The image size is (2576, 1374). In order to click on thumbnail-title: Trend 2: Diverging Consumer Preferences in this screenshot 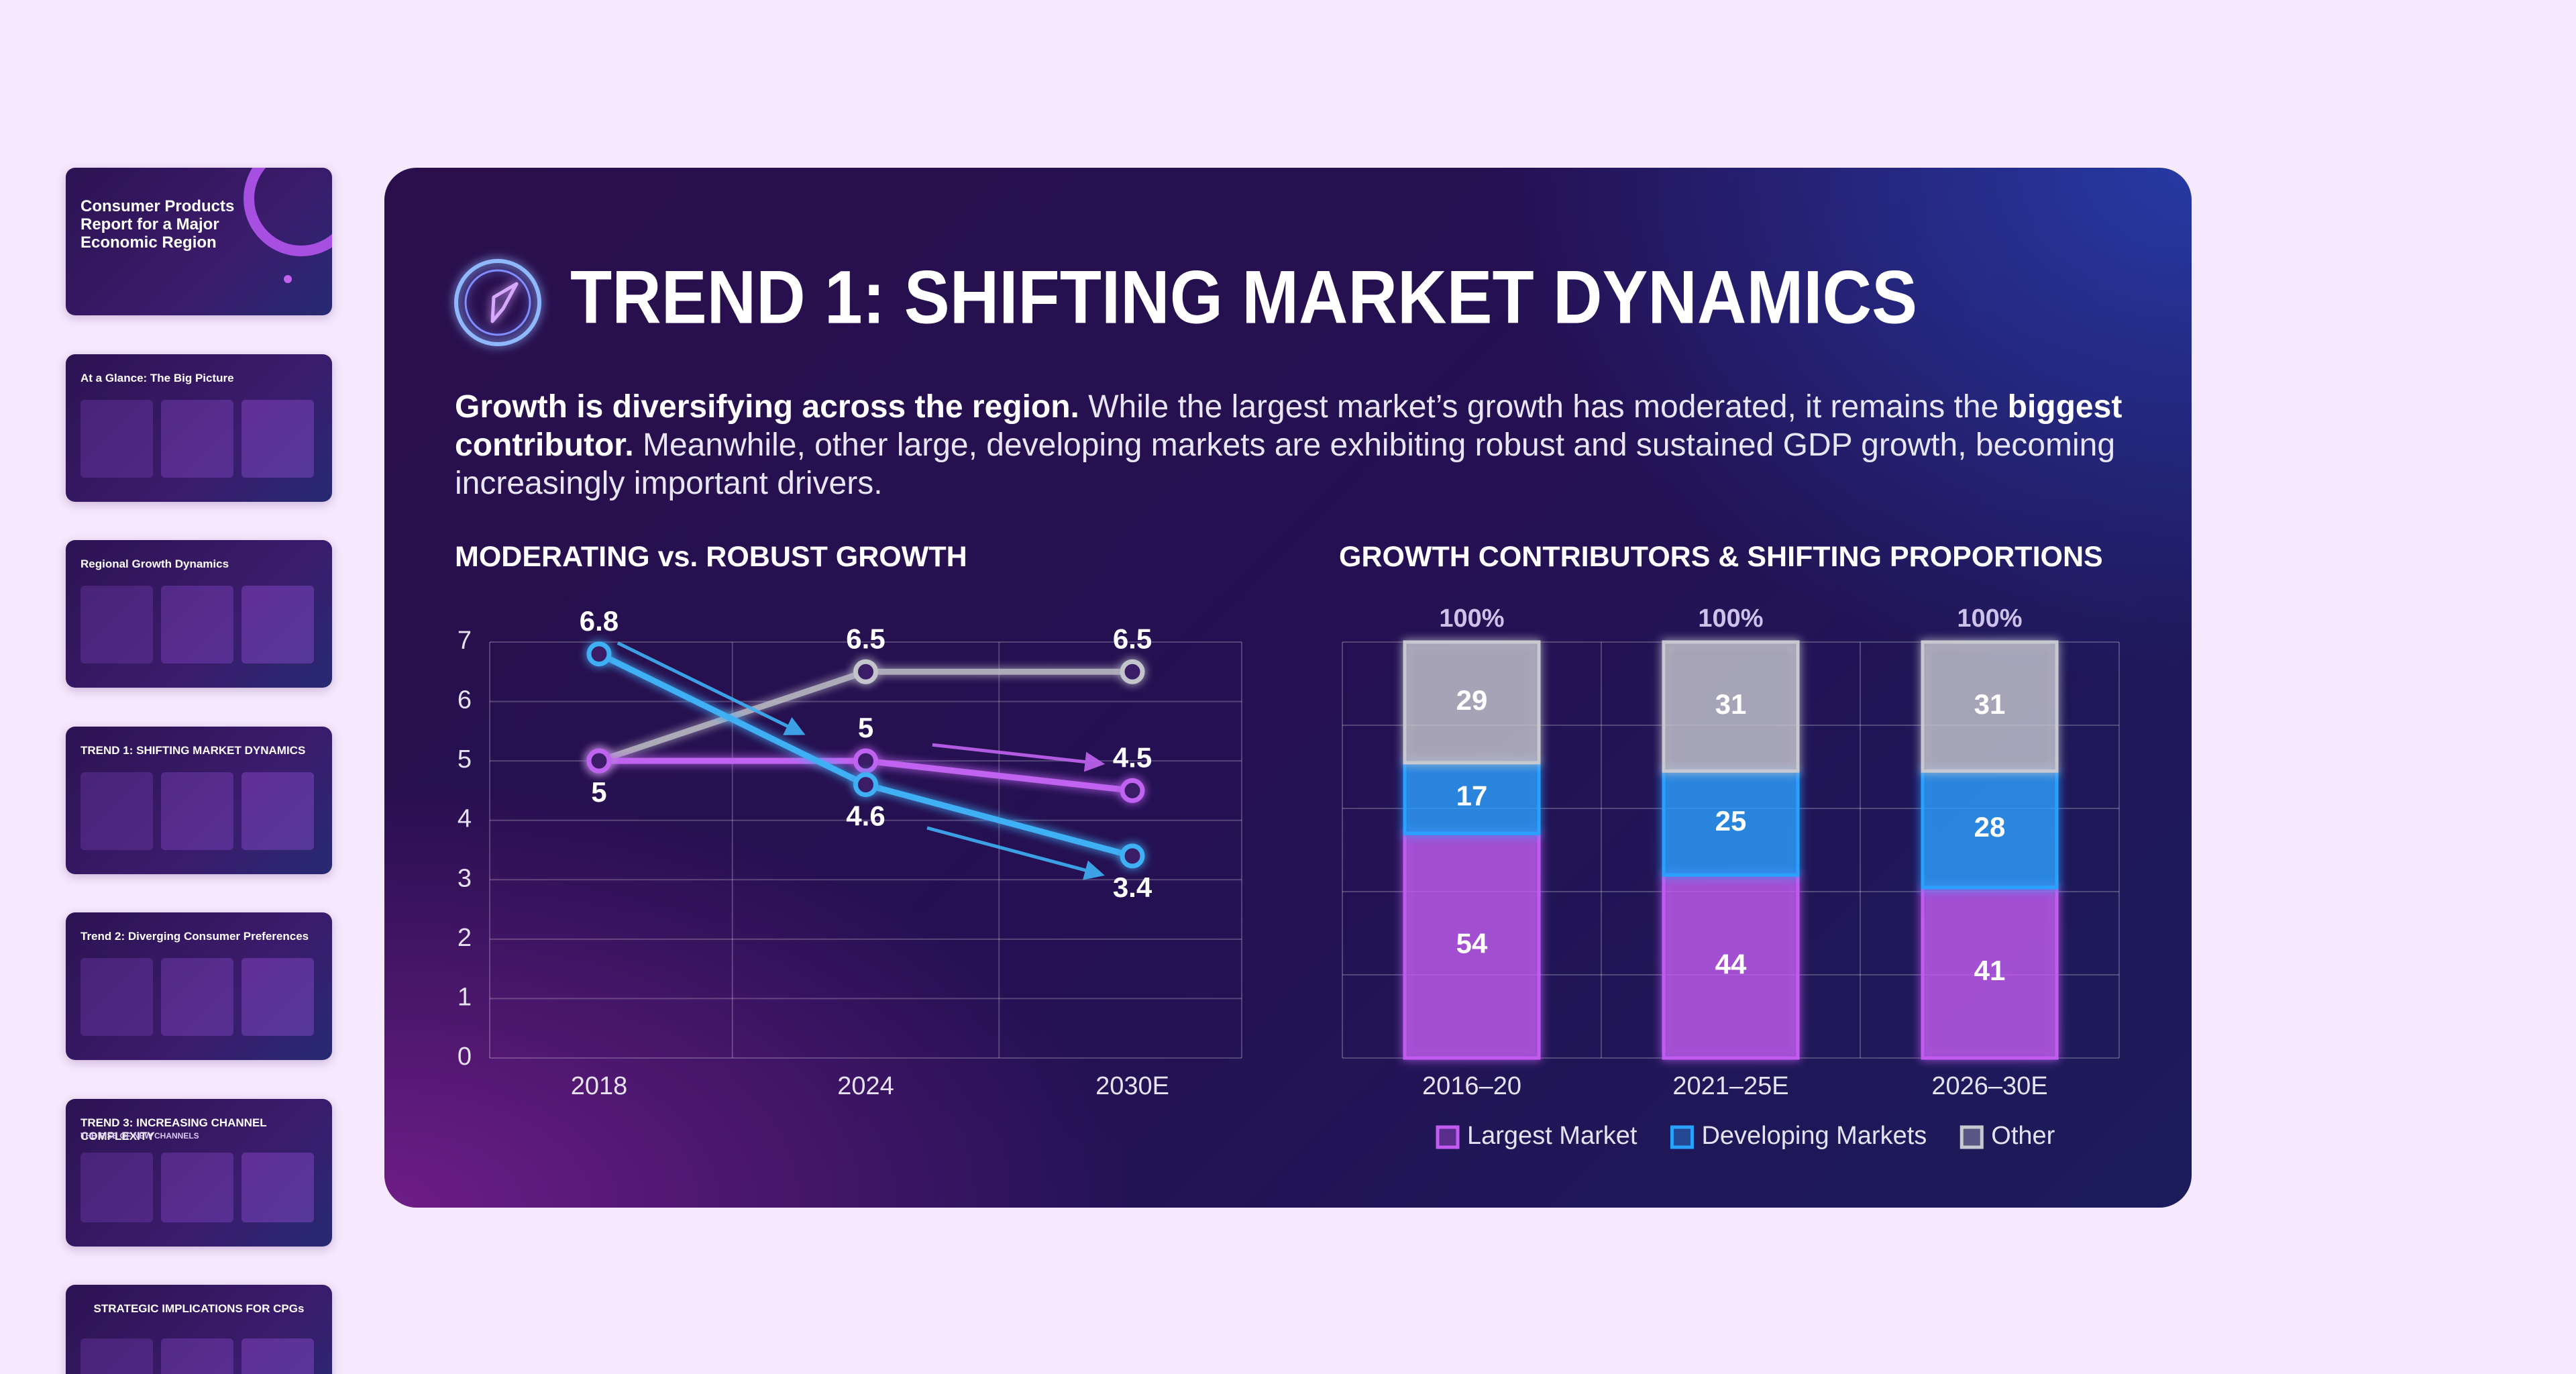, I will do `click(194, 936)`.